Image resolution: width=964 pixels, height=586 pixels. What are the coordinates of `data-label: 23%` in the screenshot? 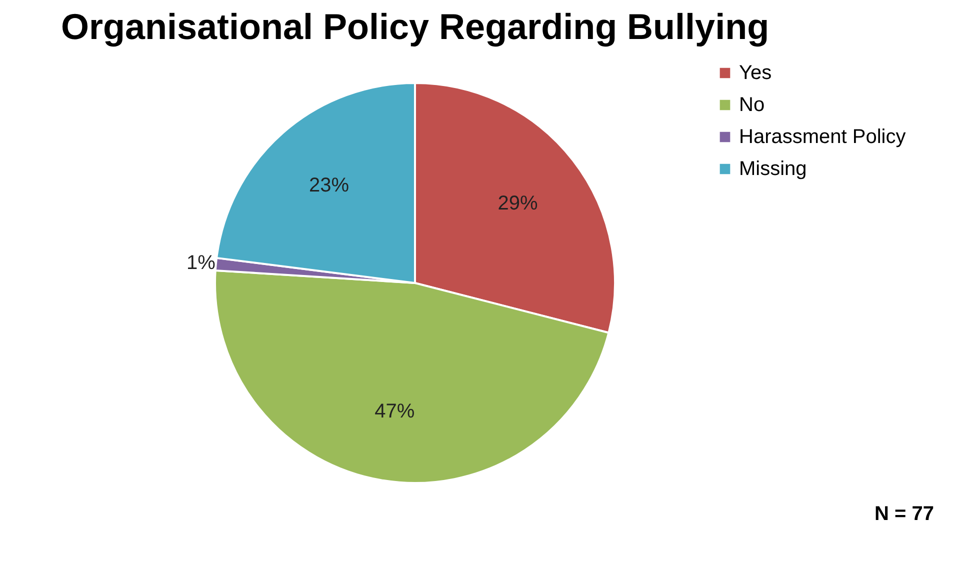 It's located at (329, 185).